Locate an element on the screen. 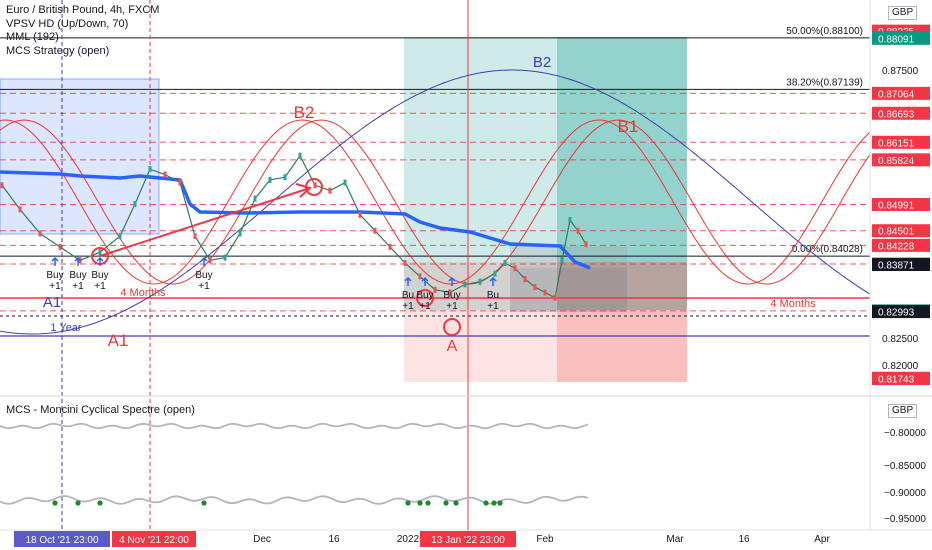 Image resolution: width=932 pixels, height=550 pixels. price-axis-label: 0.84991 is located at coordinates (896, 205).